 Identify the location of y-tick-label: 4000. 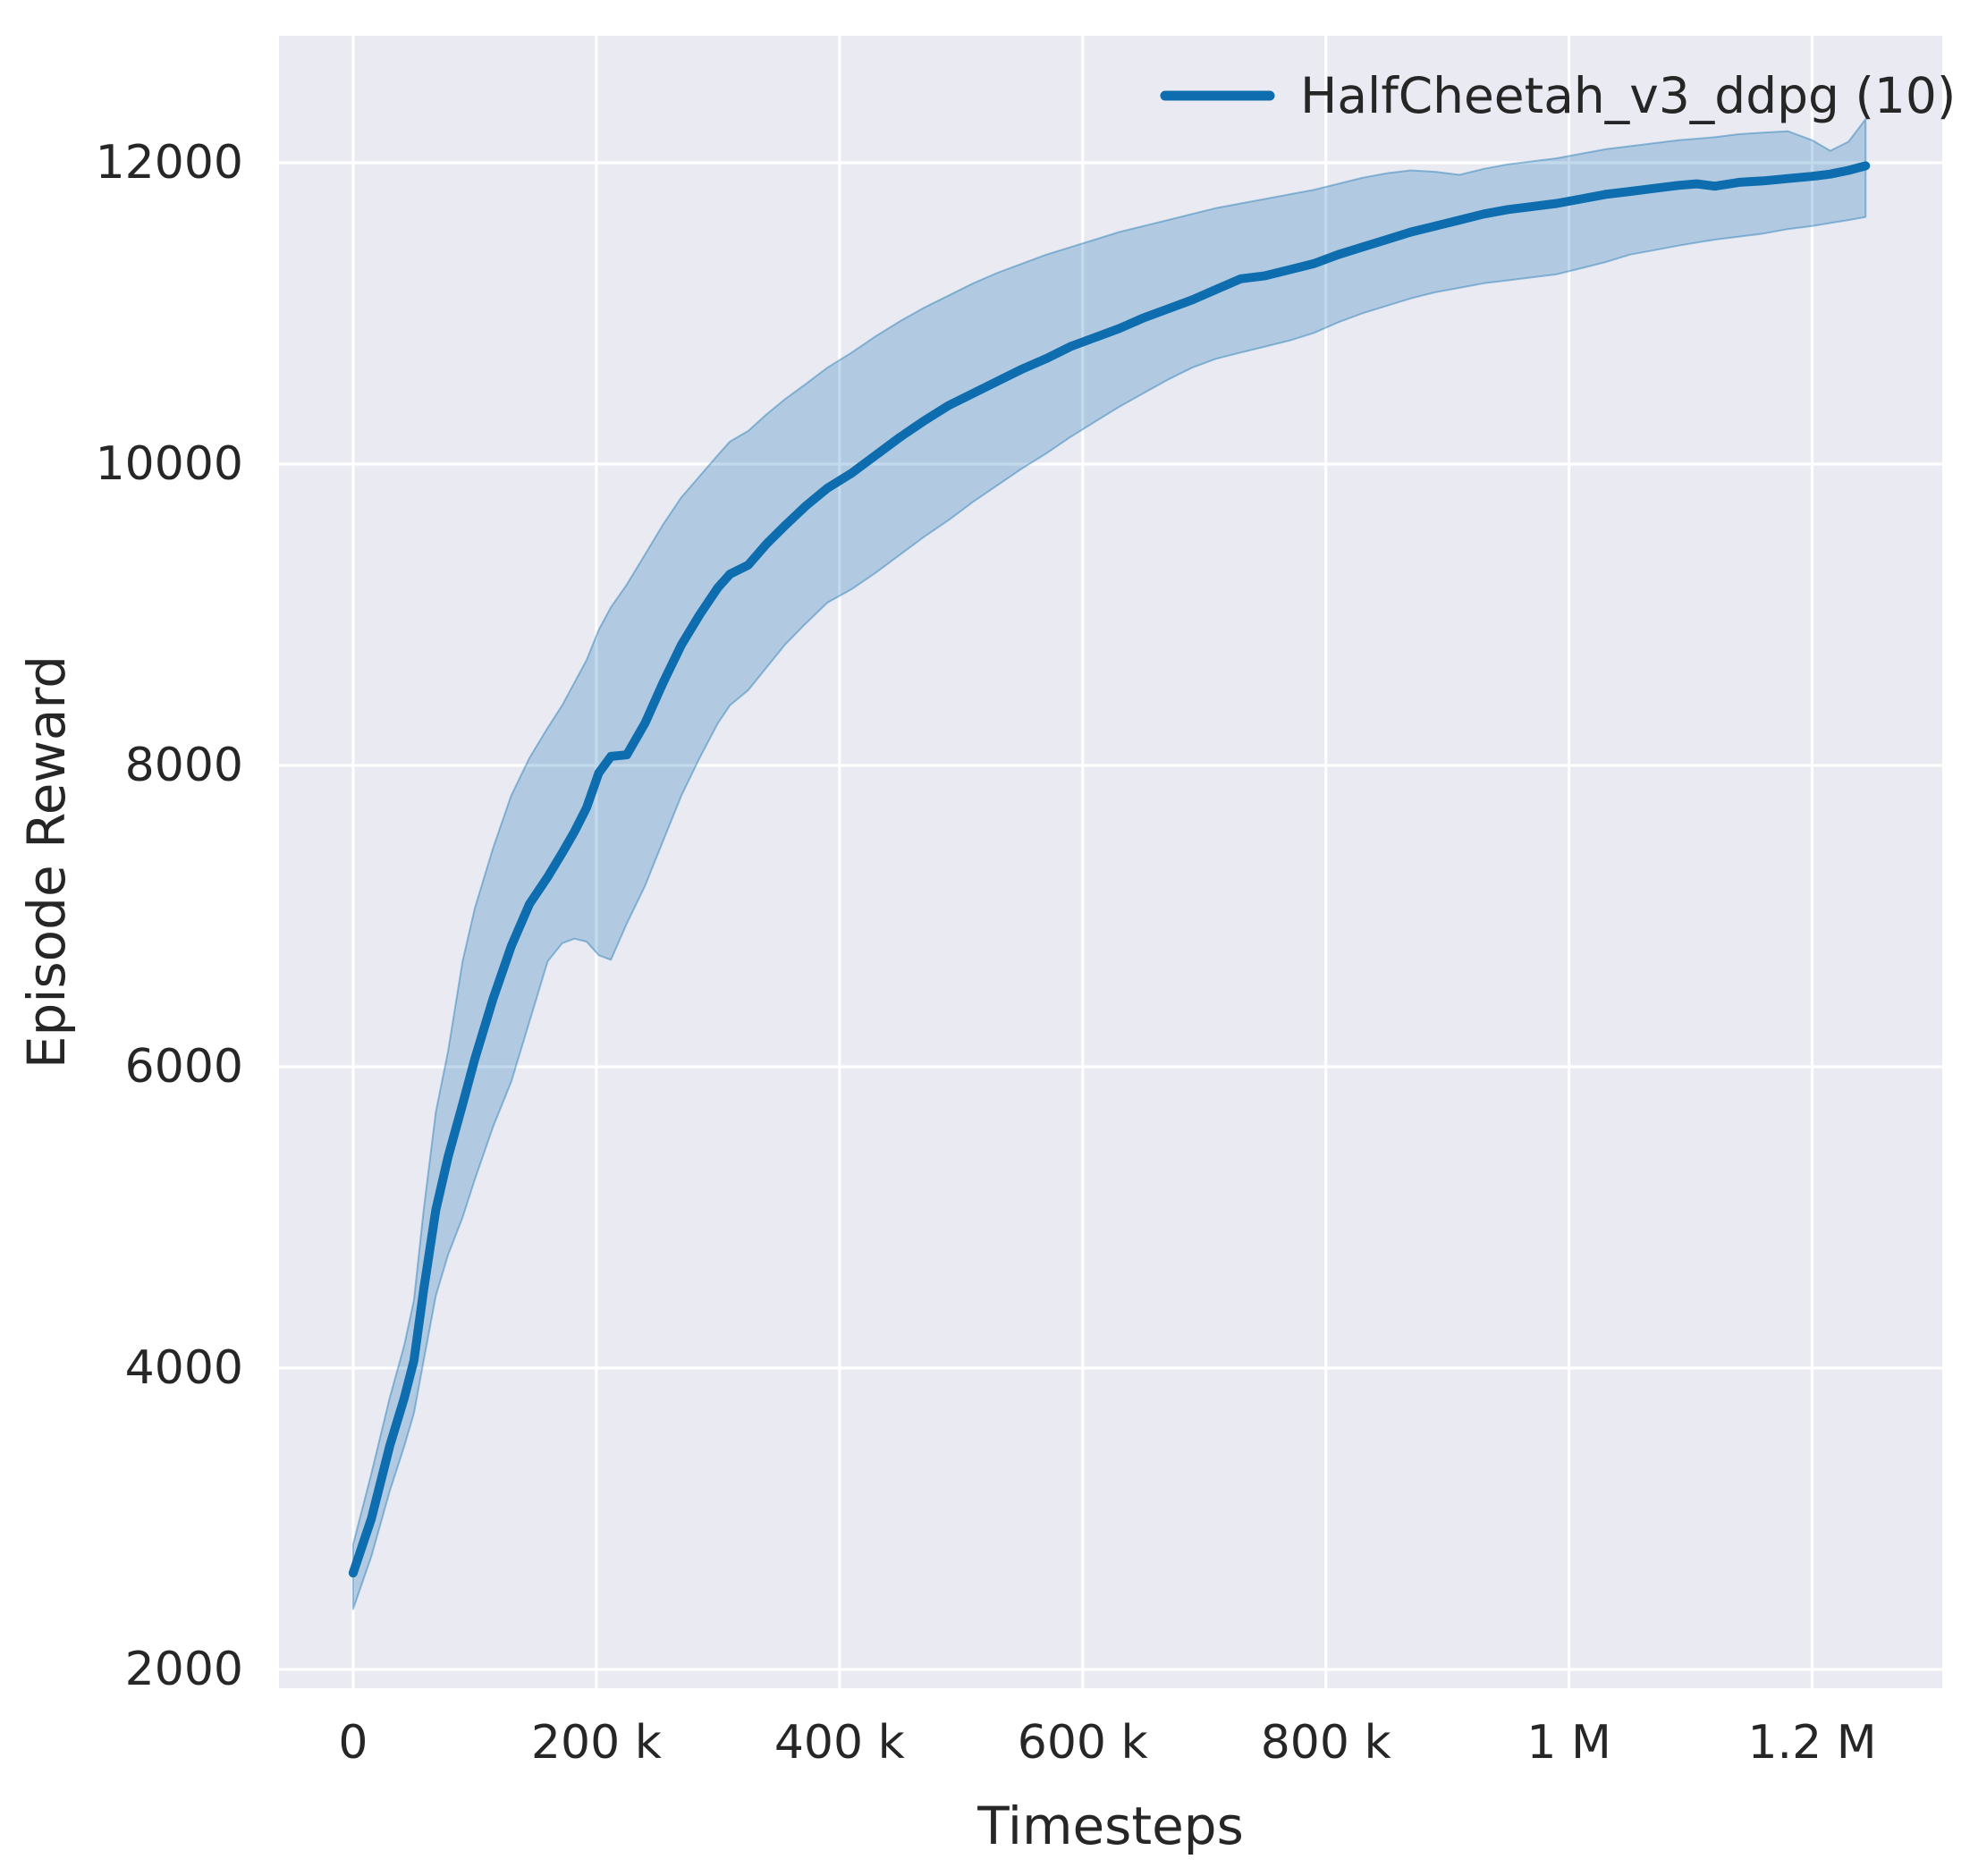
(184, 1368).